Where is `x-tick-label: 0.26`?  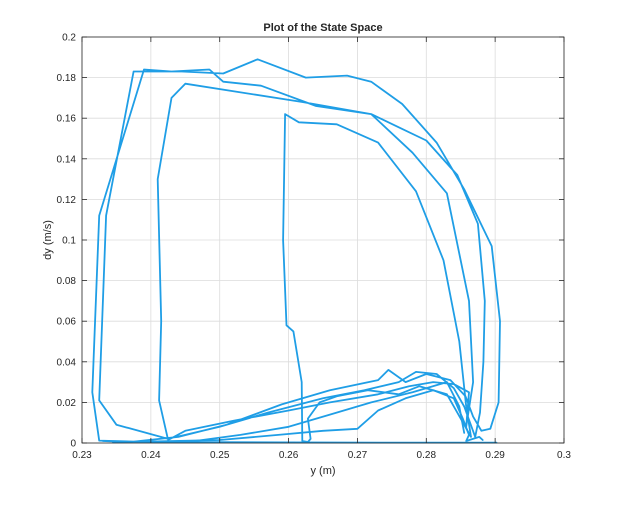 x-tick-label: 0.26 is located at coordinates (289, 455).